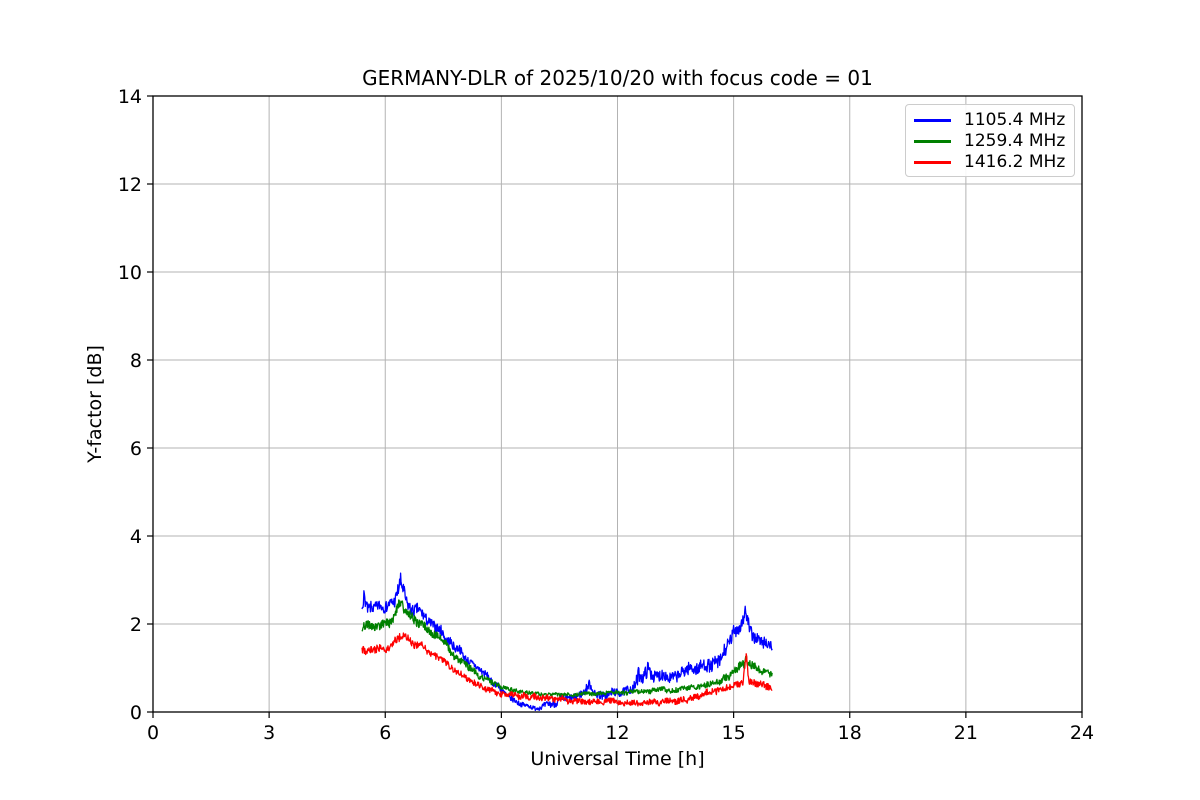 This screenshot has height=800, width=1200. I want to click on y-tick-label: 6, so click(136, 449).